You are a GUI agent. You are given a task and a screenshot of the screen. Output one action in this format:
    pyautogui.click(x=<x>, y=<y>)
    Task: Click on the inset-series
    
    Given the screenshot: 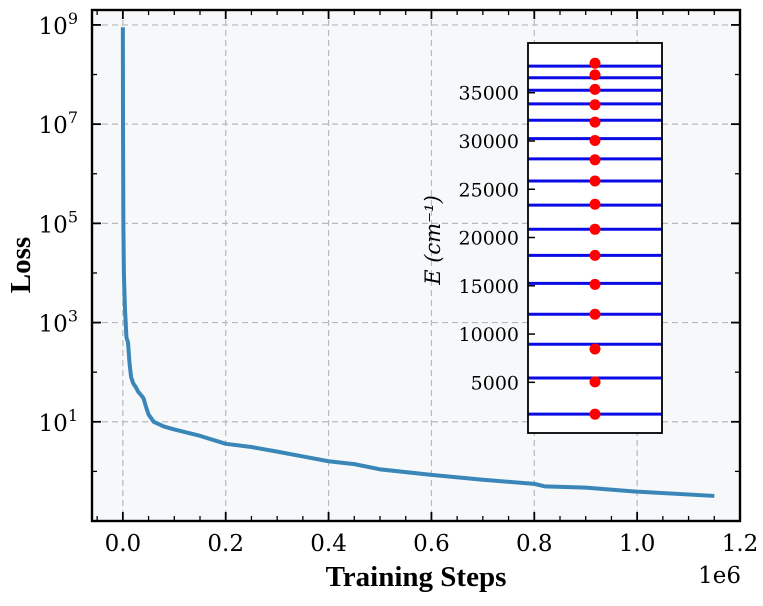 What is the action you would take?
    pyautogui.click(x=595, y=238)
    